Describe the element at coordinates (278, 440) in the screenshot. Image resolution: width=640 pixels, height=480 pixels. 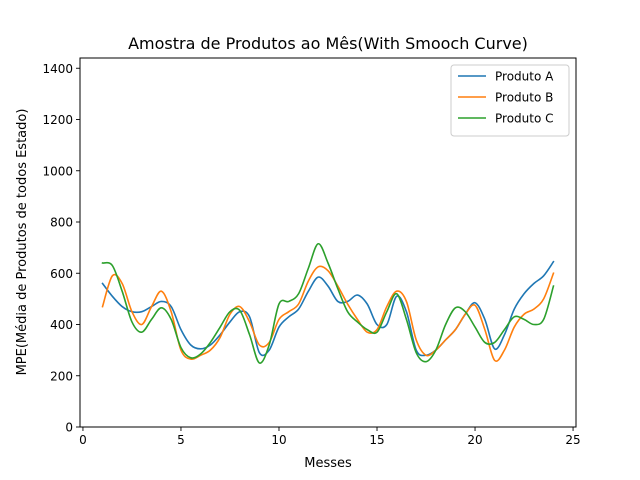
I see `x-tick-label: 10` at that location.